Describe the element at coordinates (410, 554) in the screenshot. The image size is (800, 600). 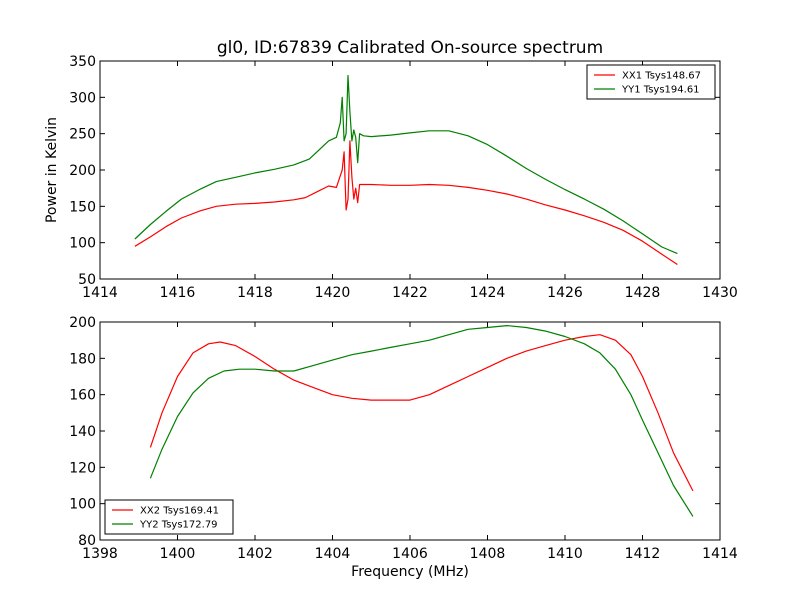
I see `x-tick-label: 1406` at that location.